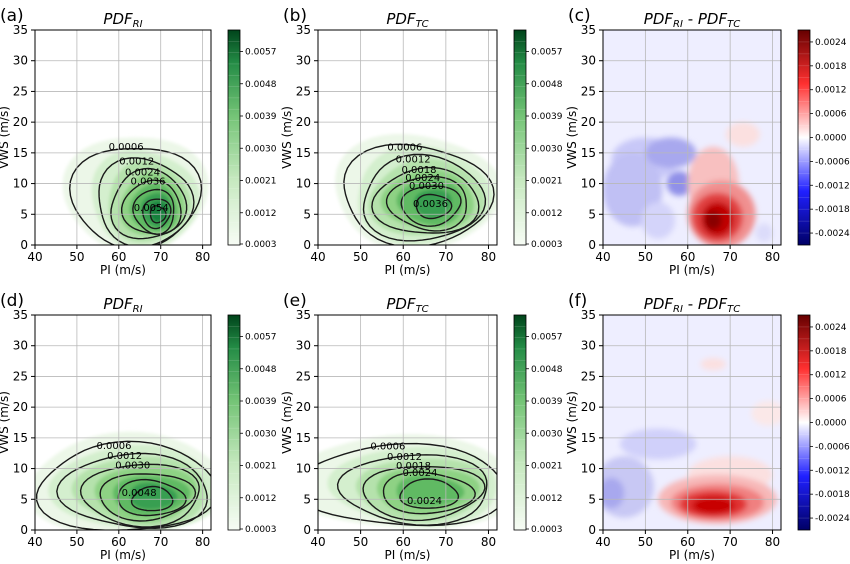 The width and height of the screenshot is (850, 564). Describe the element at coordinates (413, 159) in the screenshot. I see `contour-label: 0.0012` at that location.